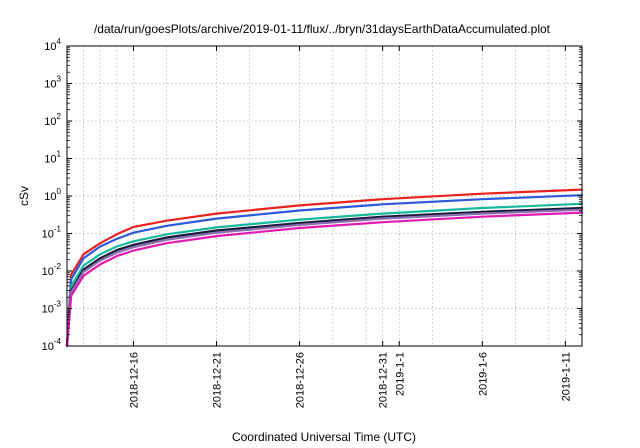  I want to click on x-axis-label: Coordinated Universal Time (UTC), so click(324, 437).